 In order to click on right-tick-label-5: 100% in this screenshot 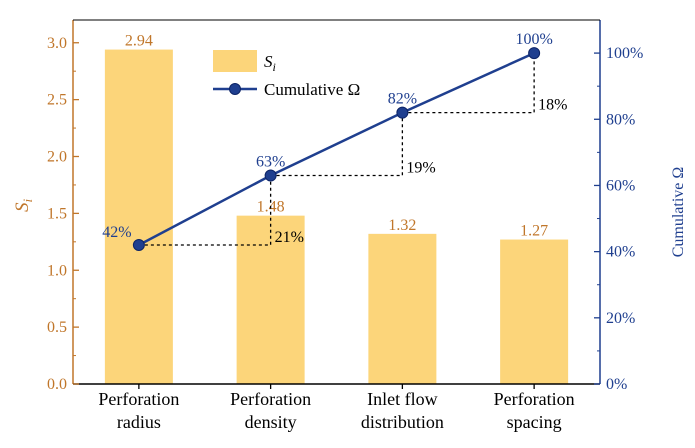, I will do `click(624, 53)`.